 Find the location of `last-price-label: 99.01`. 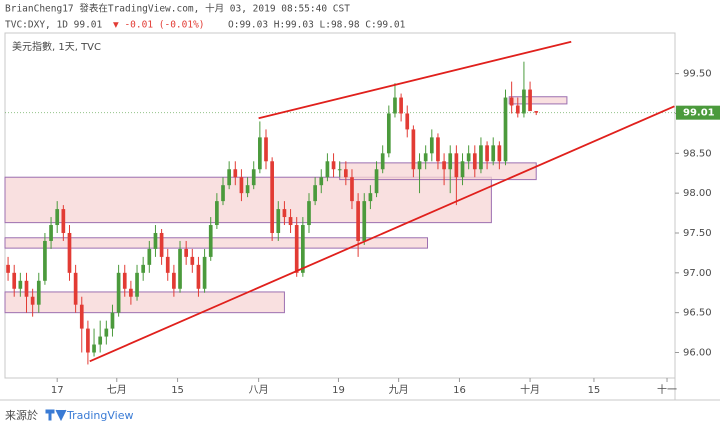

last-price-label: 99.01 is located at coordinates (699, 113).